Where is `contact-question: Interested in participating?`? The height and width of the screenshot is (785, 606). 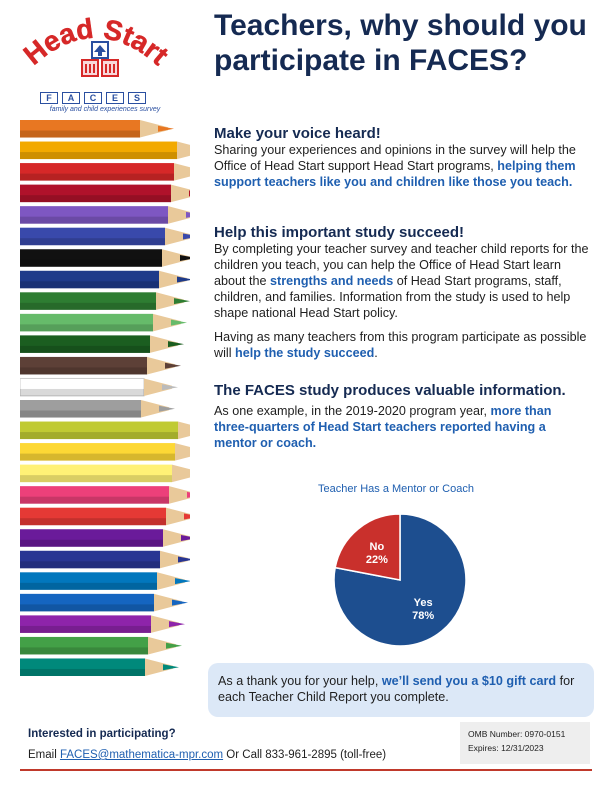 contact-question: Interested in participating? is located at coordinates (102, 734).